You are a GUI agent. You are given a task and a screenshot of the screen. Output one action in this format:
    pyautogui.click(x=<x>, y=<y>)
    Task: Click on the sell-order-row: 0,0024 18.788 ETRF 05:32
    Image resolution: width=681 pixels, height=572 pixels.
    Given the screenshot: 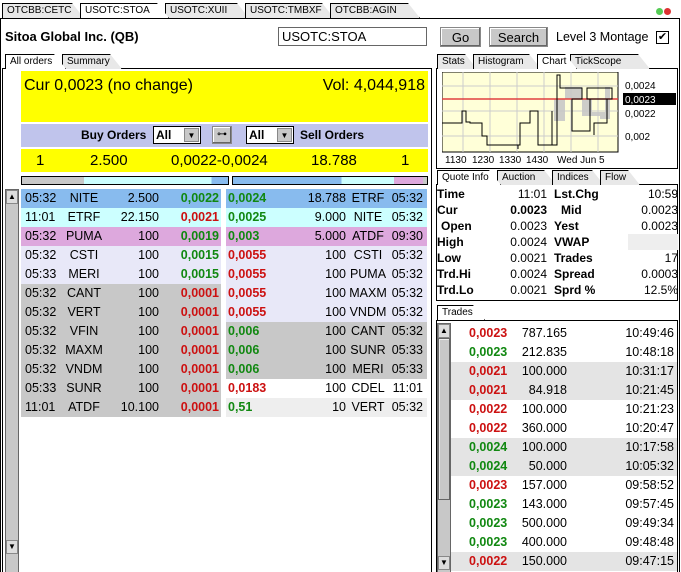 What is the action you would take?
    pyautogui.click(x=326, y=198)
    